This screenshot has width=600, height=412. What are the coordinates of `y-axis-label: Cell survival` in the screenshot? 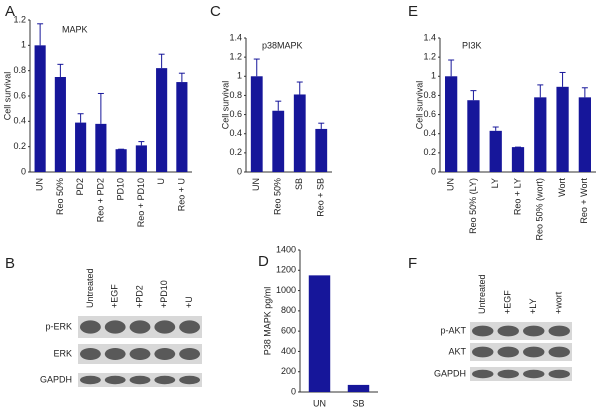 It's located at (225, 105).